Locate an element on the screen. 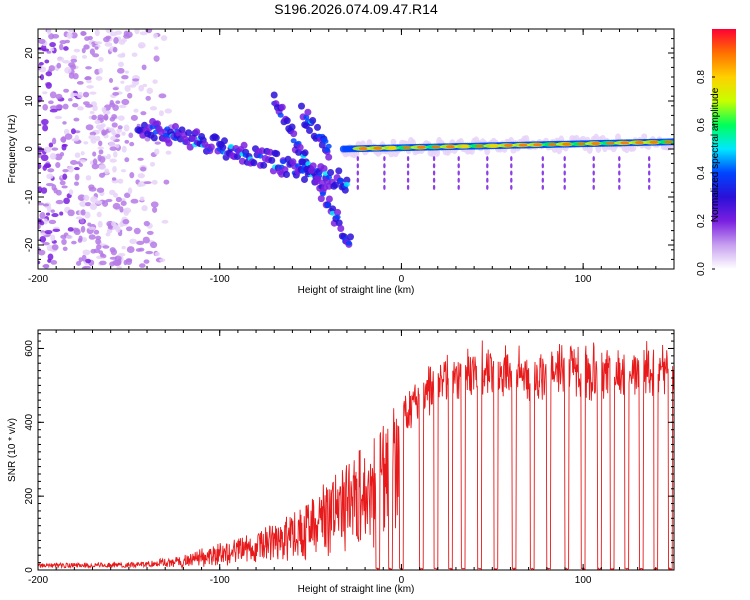  y-tick-label: -10 is located at coordinates (29, 196).